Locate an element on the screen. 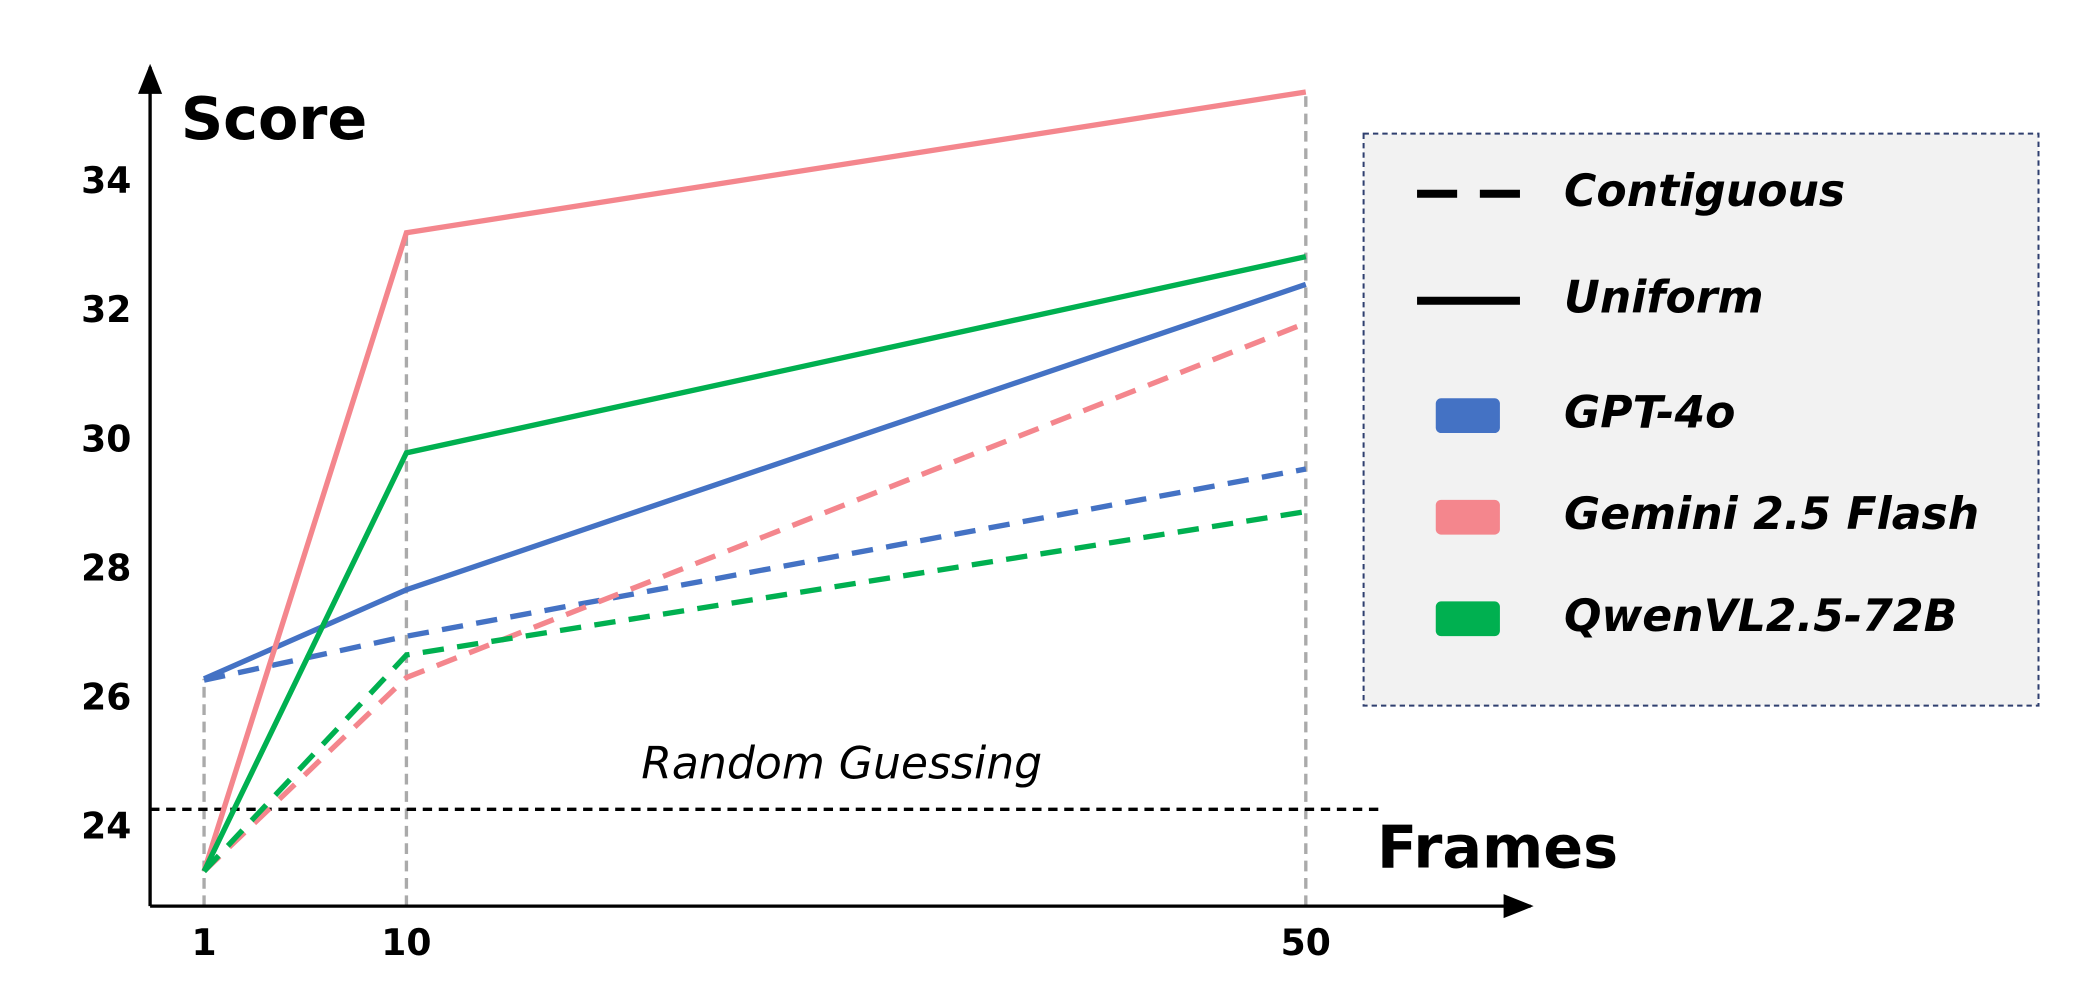 Image resolution: width=2075 pixels, height=1001 pixels. x-tick-label: 50 is located at coordinates (1306, 943).